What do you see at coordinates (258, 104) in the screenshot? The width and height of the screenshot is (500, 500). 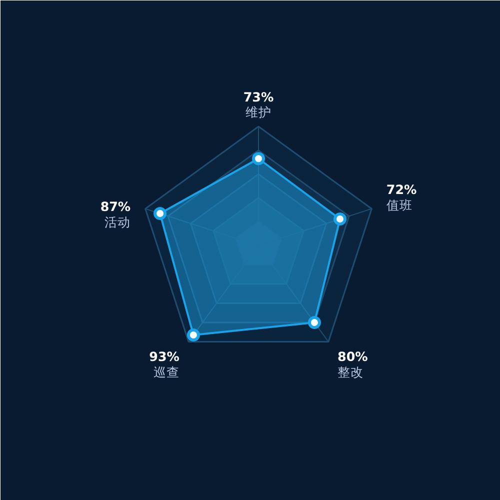 I see `spoke-label: 73% 维护` at bounding box center [258, 104].